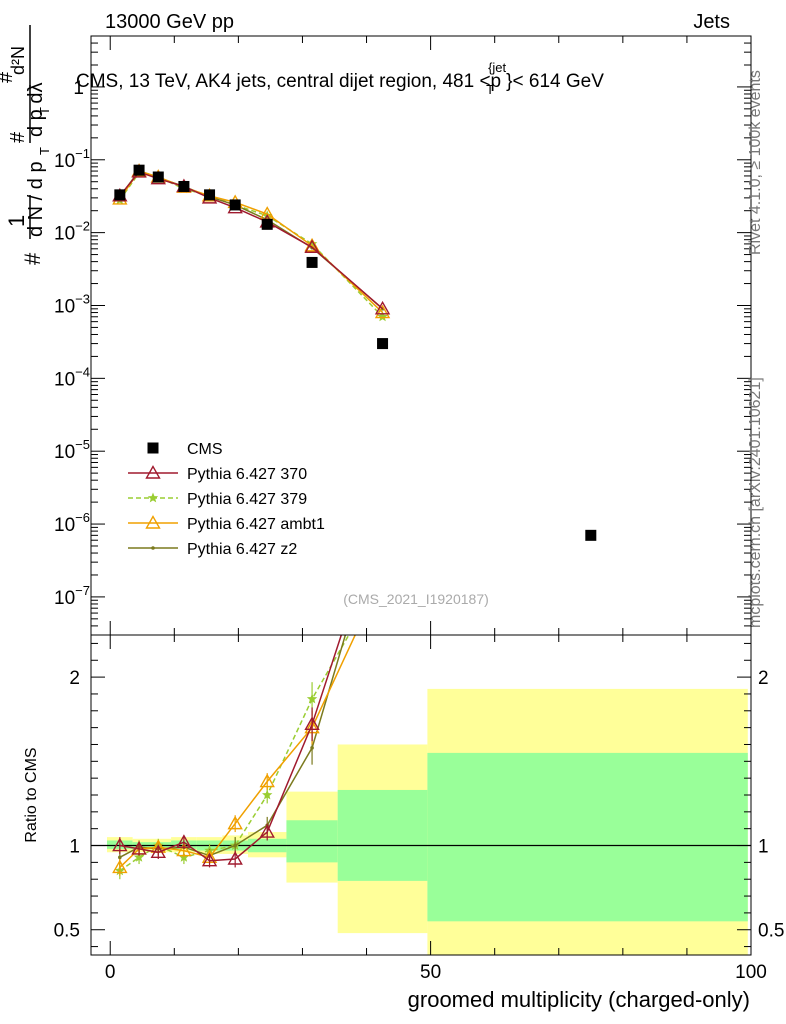  Describe the element at coordinates (771, 931) in the screenshot. I see `ratio-y-tick-label-right: 0.5` at that location.